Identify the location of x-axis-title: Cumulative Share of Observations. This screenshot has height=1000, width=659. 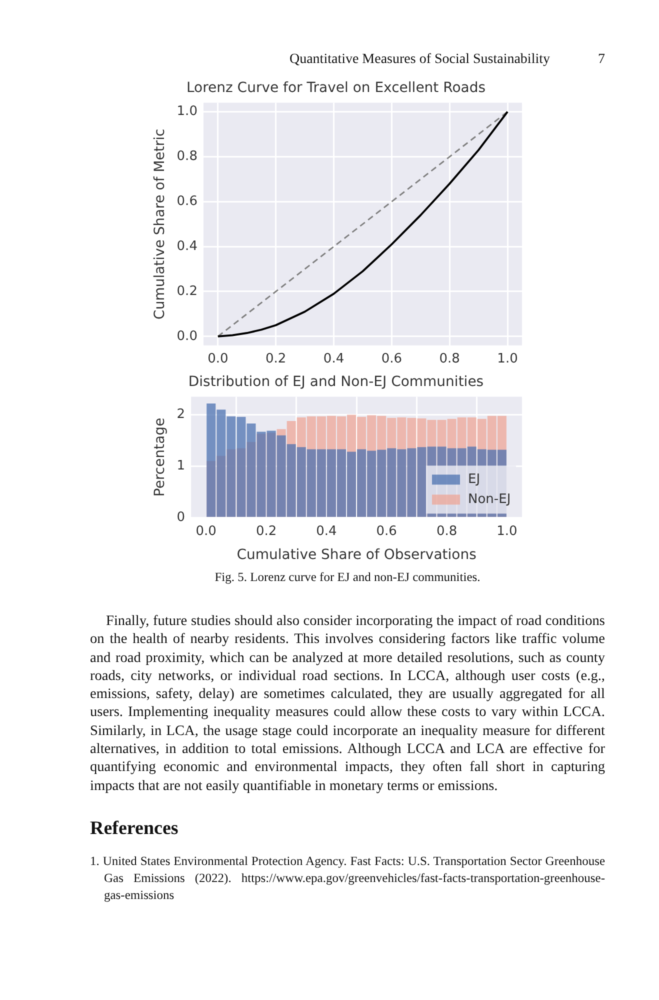
(356, 555).